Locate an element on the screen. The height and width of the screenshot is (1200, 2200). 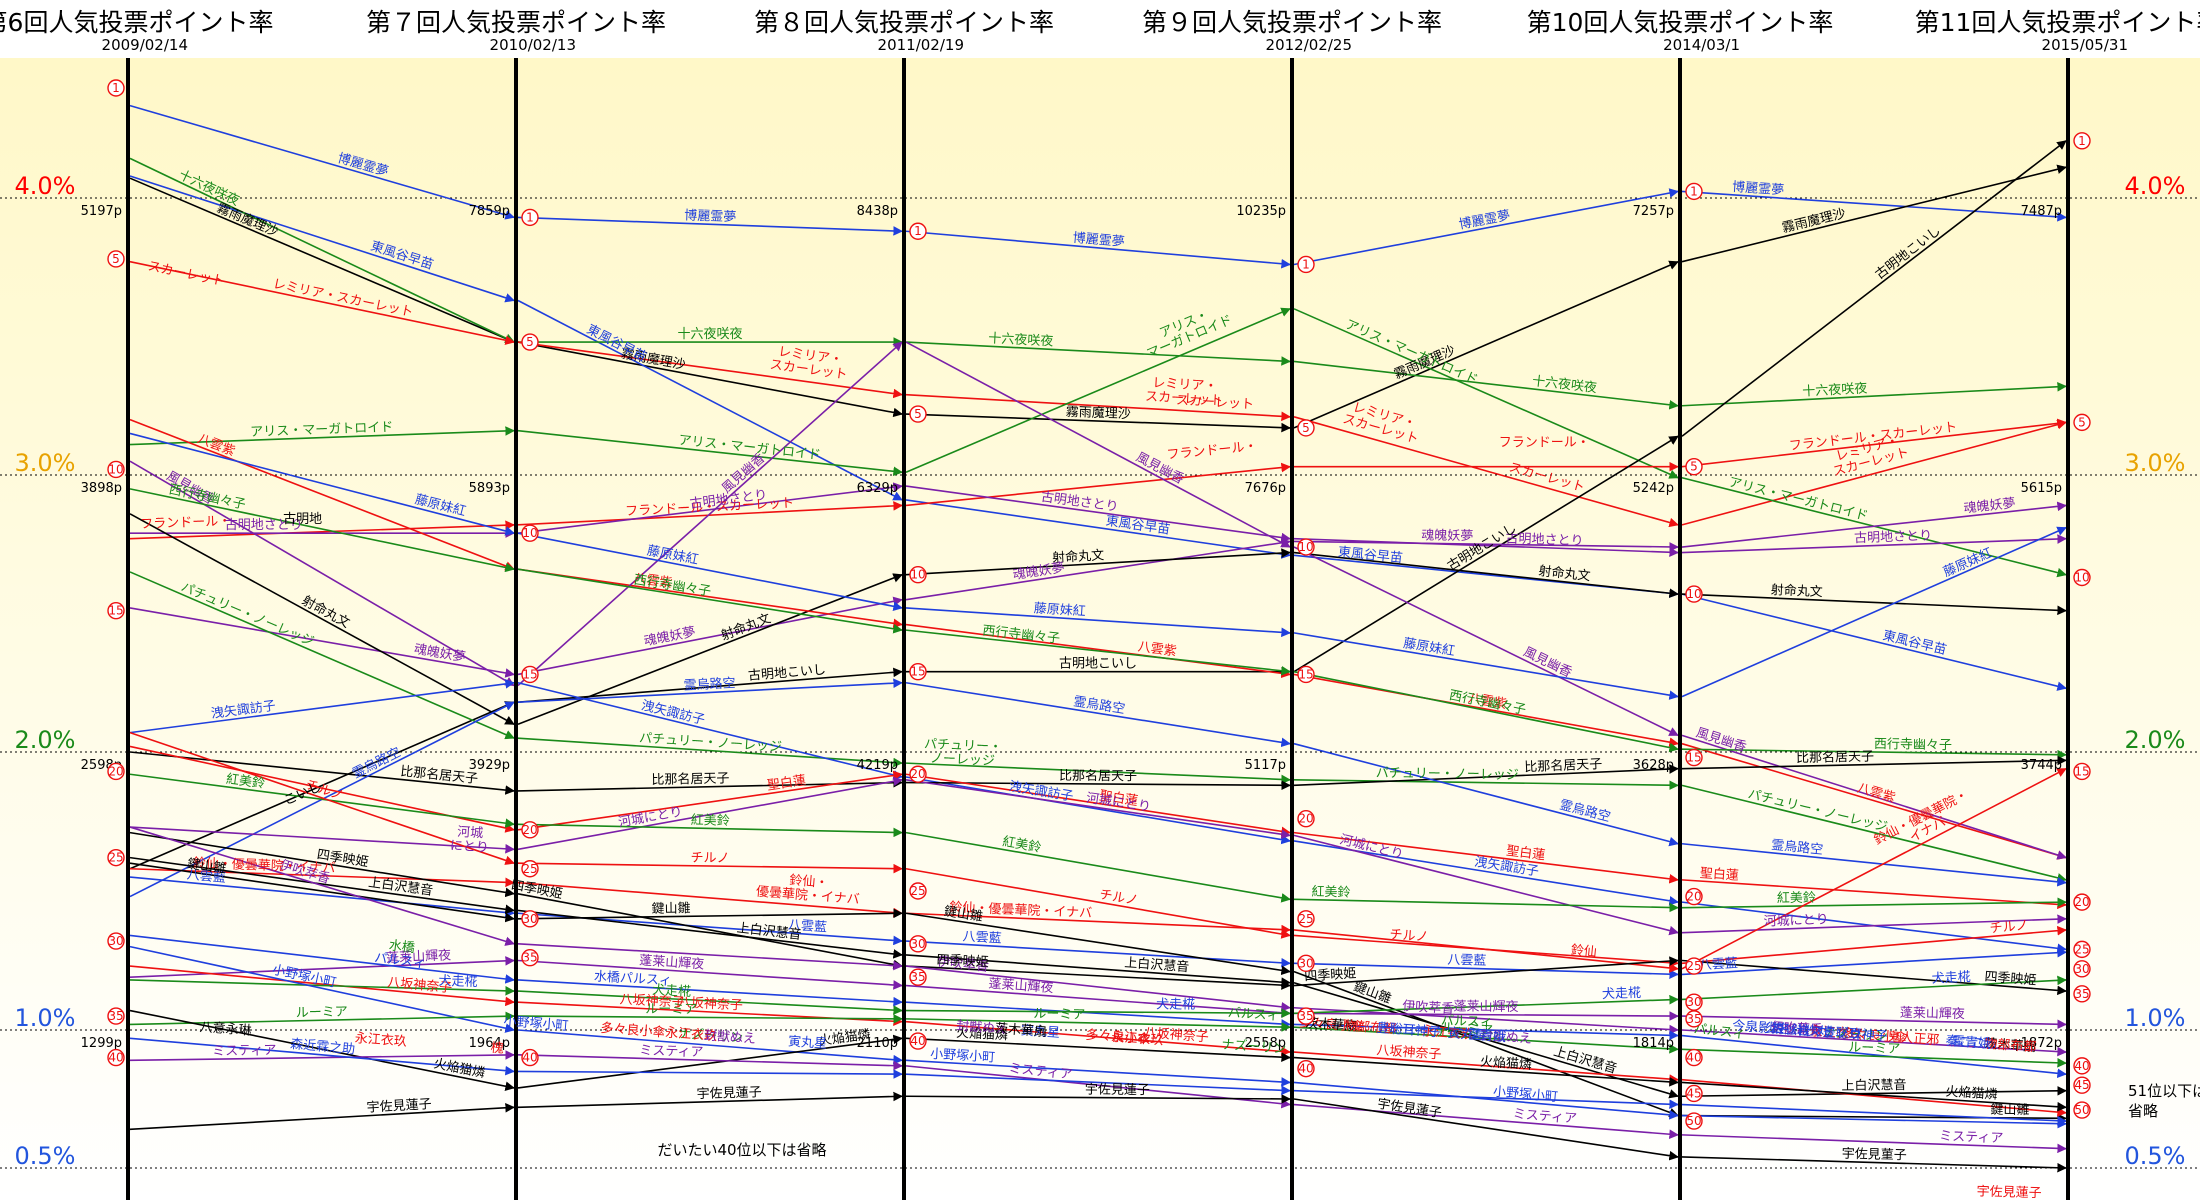
line-label: 八雲紫 is located at coordinates (652, 581).